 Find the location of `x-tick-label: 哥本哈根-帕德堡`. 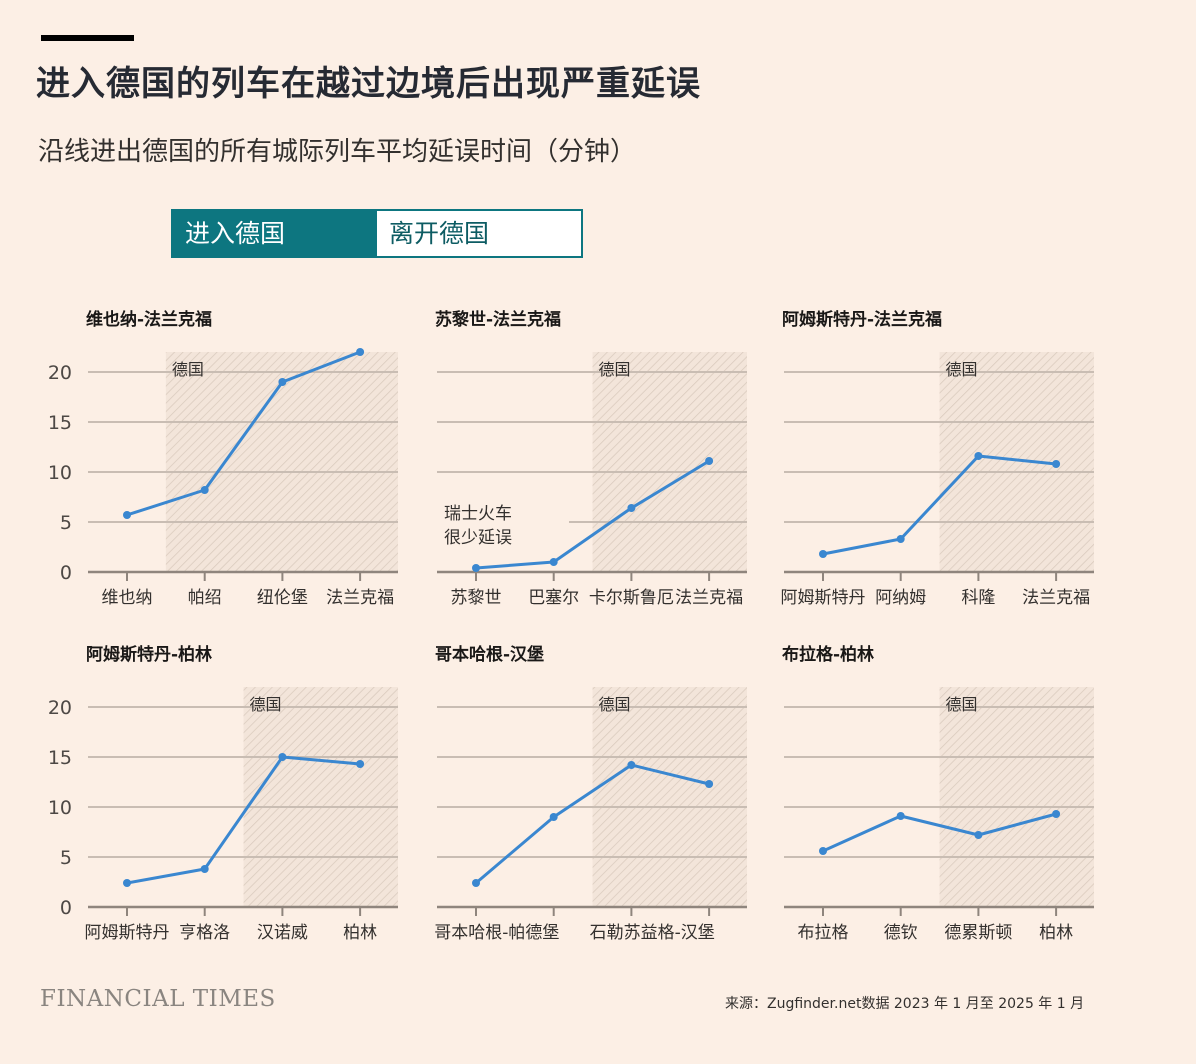

x-tick-label: 哥本哈根-帕德堡 is located at coordinates (496, 933).